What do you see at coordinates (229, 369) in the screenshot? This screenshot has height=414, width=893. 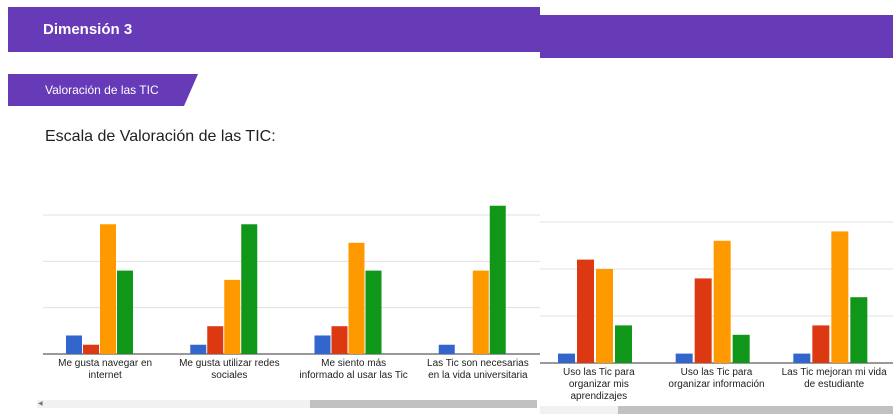 I see `category-label: Me gusta utilizar redes sociales` at bounding box center [229, 369].